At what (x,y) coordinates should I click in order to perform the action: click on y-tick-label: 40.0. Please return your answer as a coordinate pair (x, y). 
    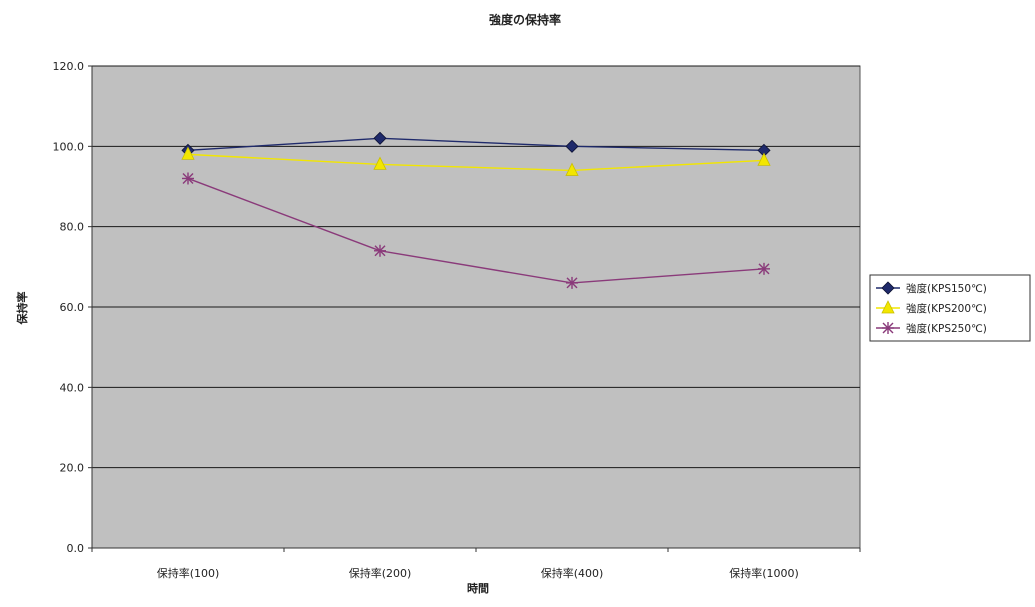
    Looking at the image, I should click on (72, 387).